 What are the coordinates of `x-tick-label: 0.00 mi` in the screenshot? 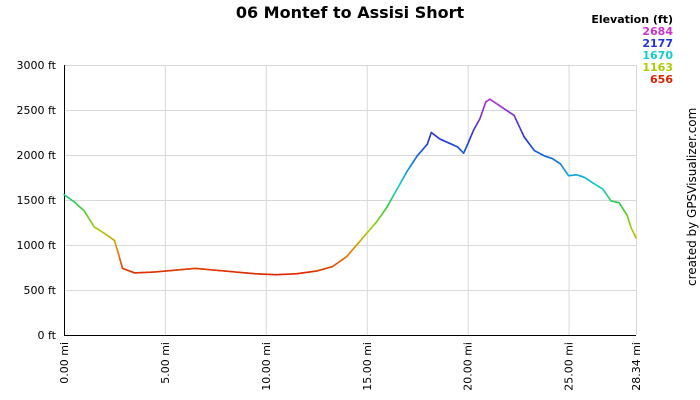 It's located at (64, 363).